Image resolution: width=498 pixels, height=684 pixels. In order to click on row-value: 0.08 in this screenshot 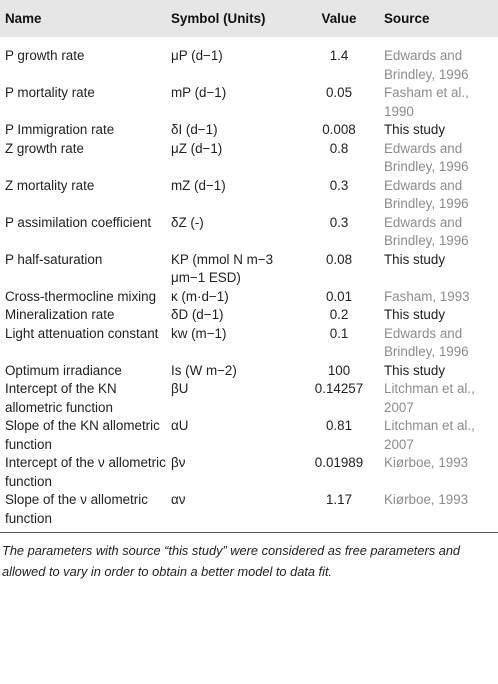, I will do `click(339, 259)`.